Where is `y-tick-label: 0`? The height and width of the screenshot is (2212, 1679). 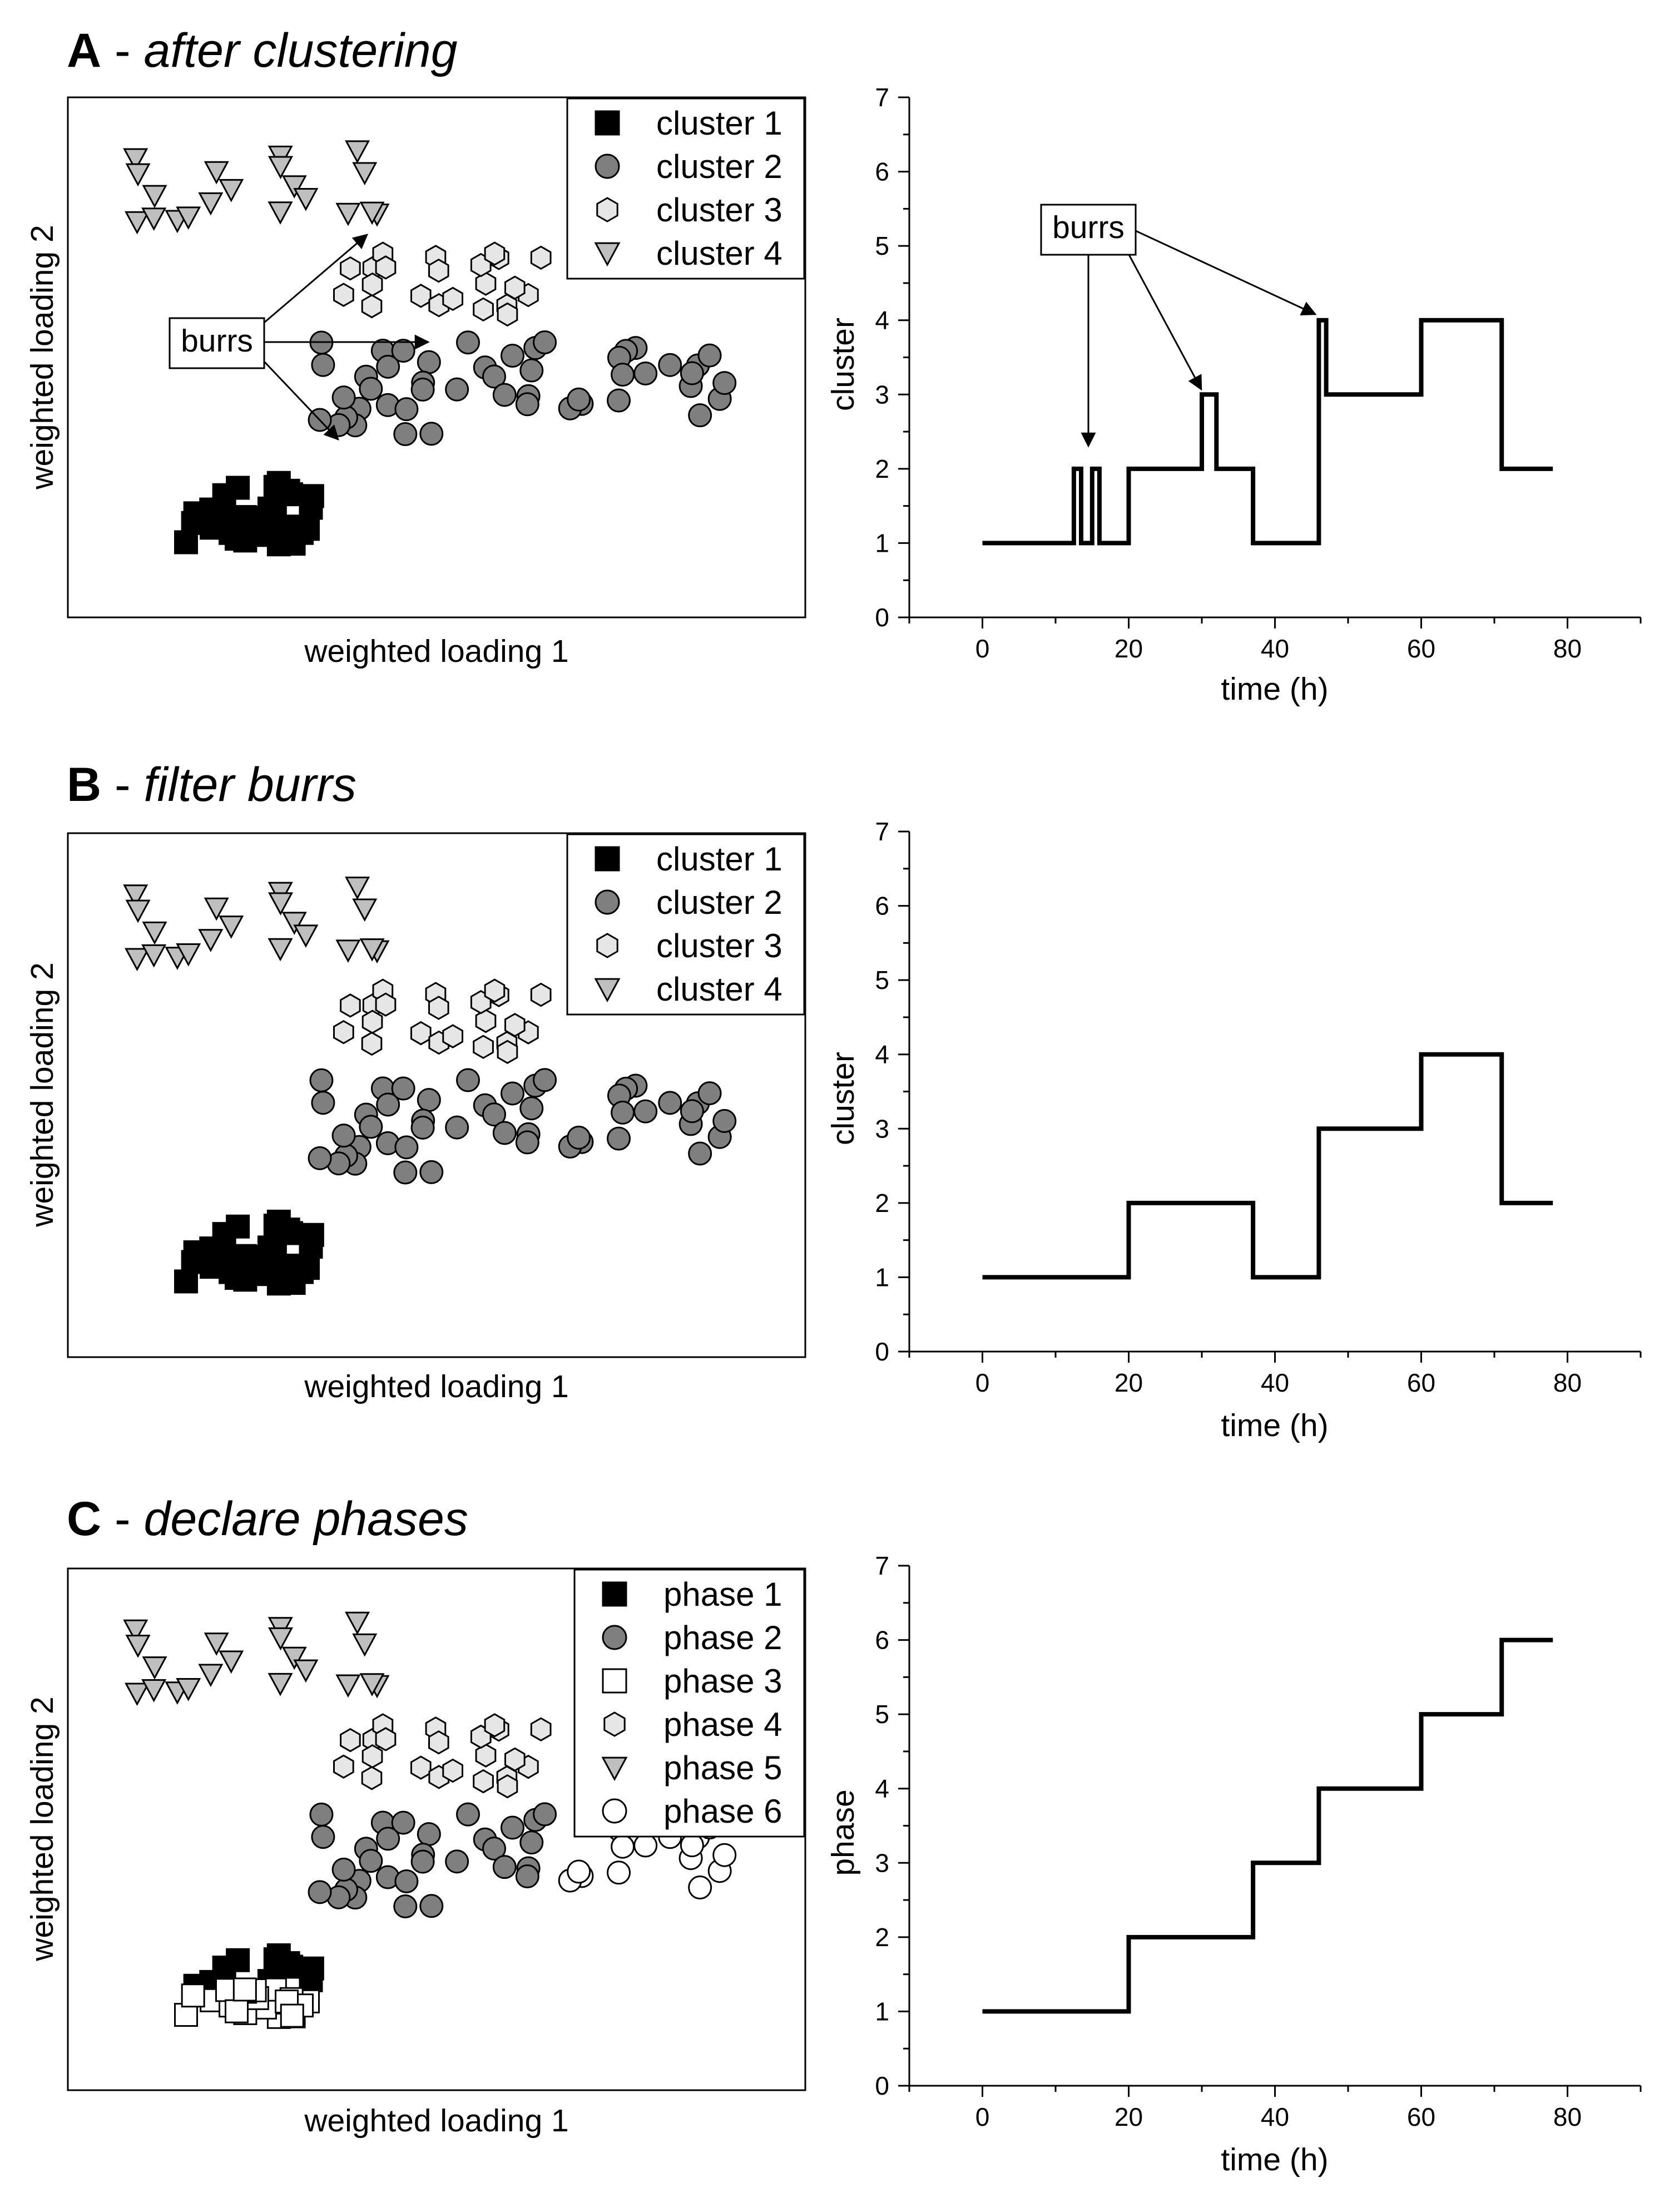
y-tick-label: 0 is located at coordinates (882, 617).